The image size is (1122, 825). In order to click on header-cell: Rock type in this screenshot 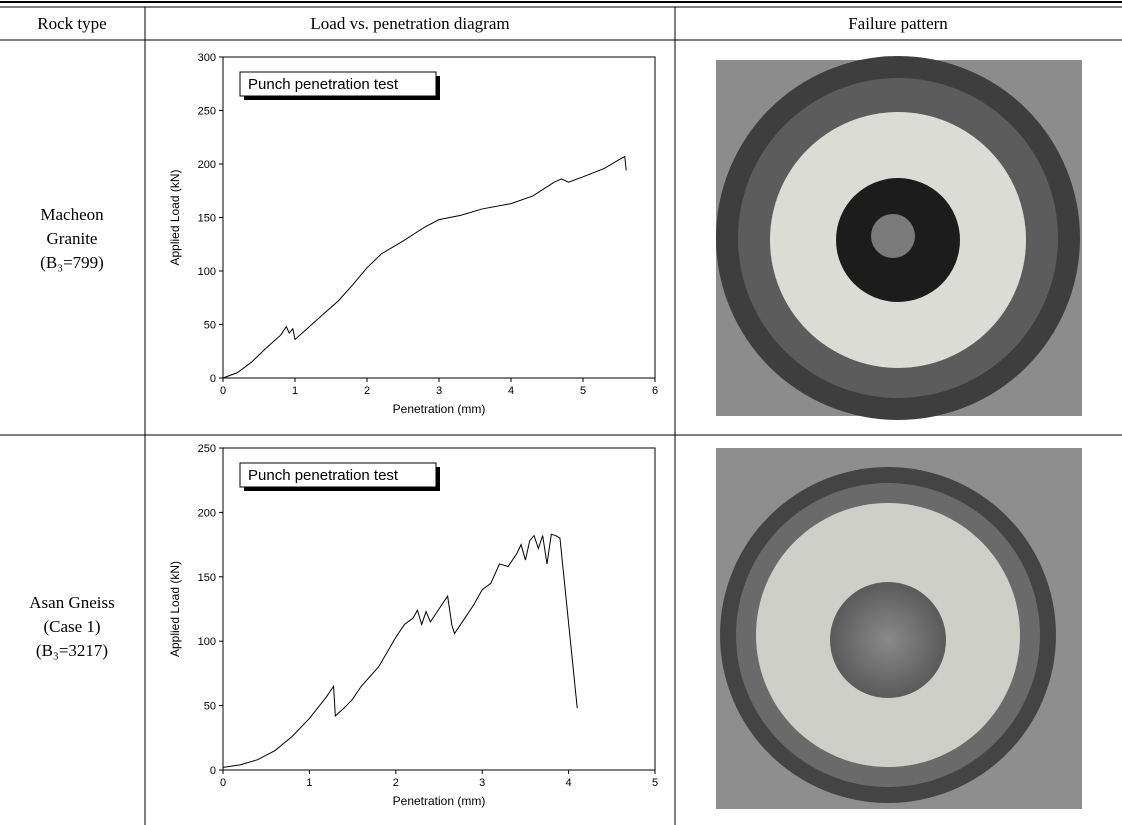, I will do `click(71, 23)`.